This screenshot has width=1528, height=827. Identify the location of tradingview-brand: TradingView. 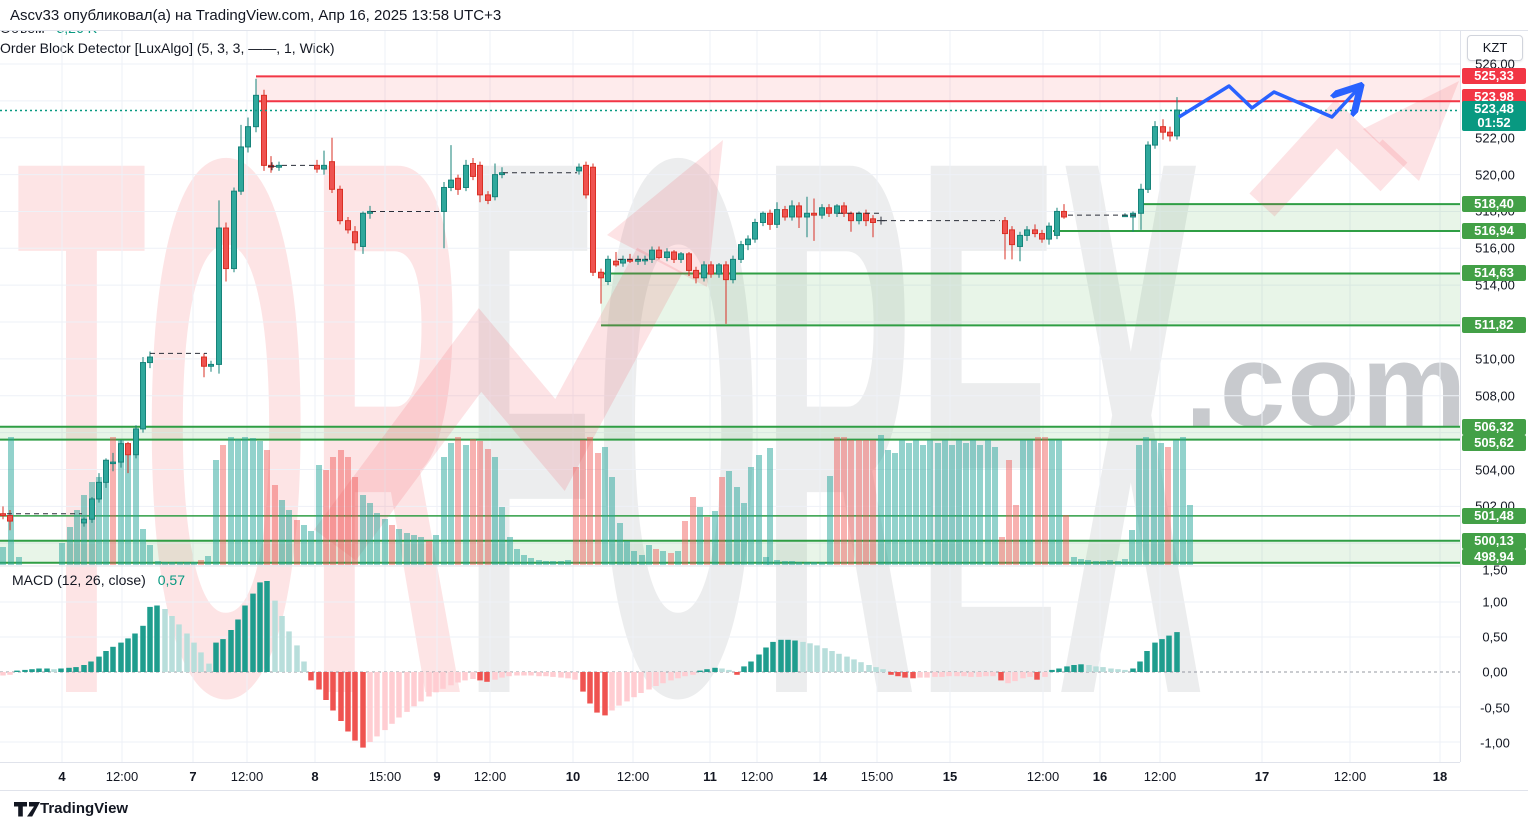
(84, 808).